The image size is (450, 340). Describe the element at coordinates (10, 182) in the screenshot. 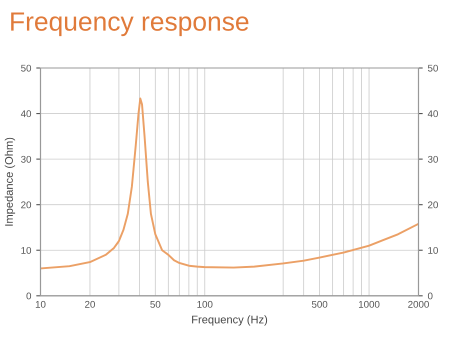

I see `y-axis-title: Impedance (Ohm)` at that location.